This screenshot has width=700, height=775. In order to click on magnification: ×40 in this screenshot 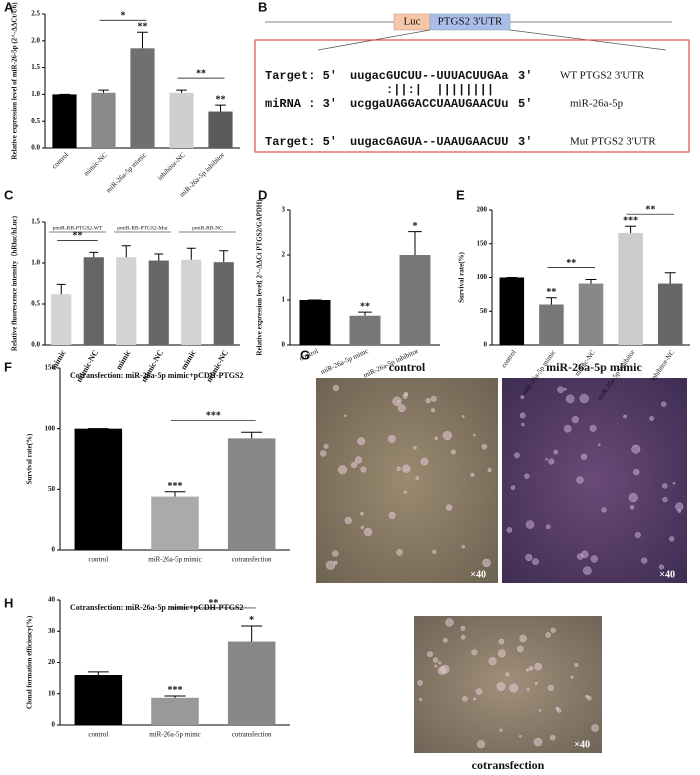, I will do `click(478, 574)`.